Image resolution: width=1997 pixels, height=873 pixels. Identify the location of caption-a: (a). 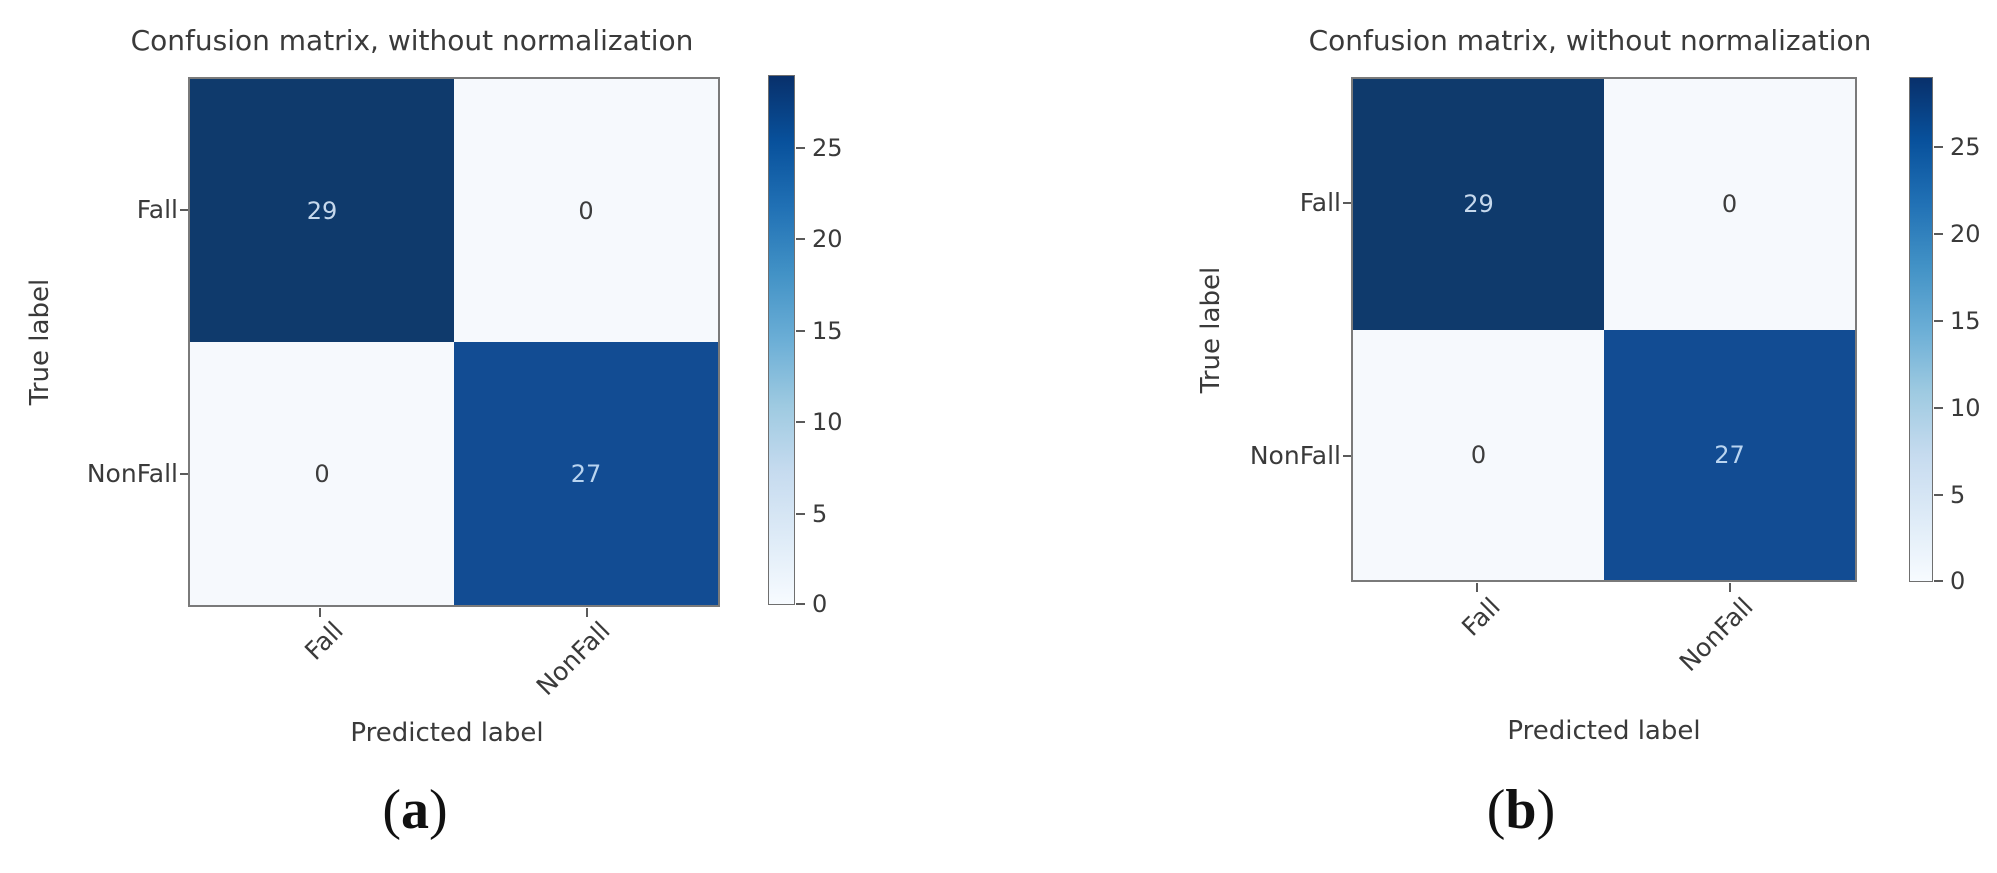
(415, 810).